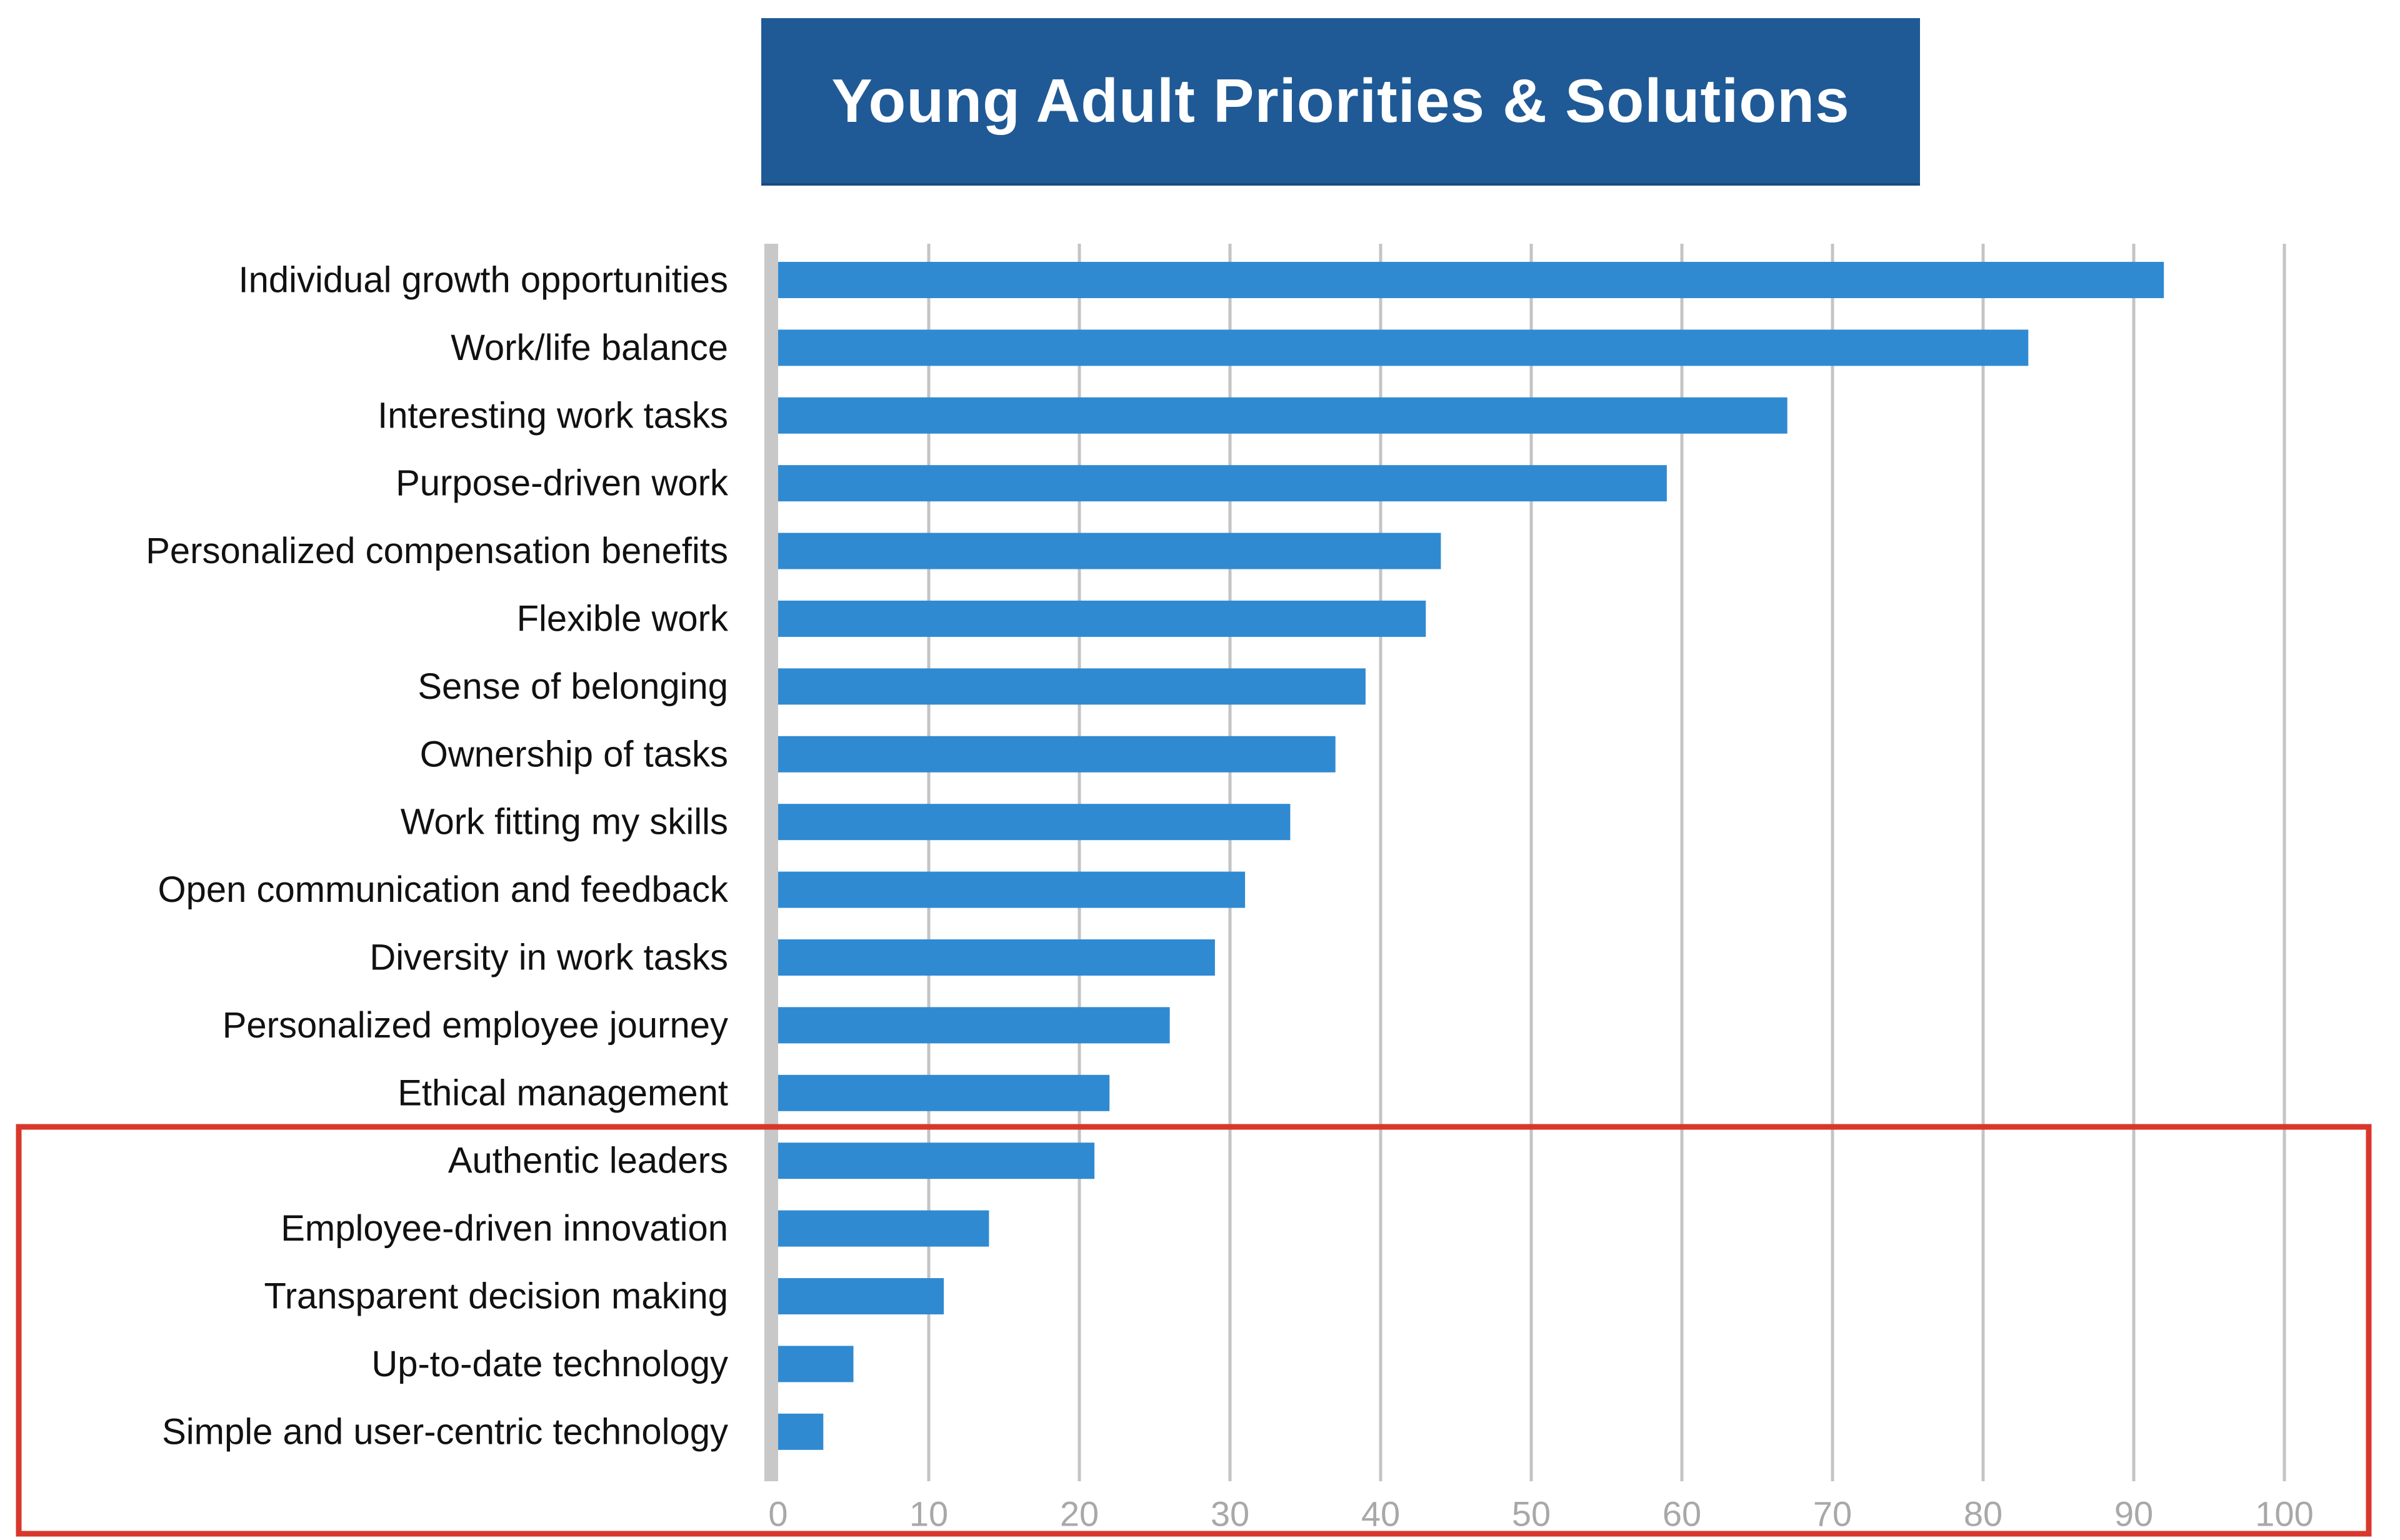 The width and height of the screenshot is (2400, 1540). I want to click on category-label: Individual growth opportunities, so click(483, 280).